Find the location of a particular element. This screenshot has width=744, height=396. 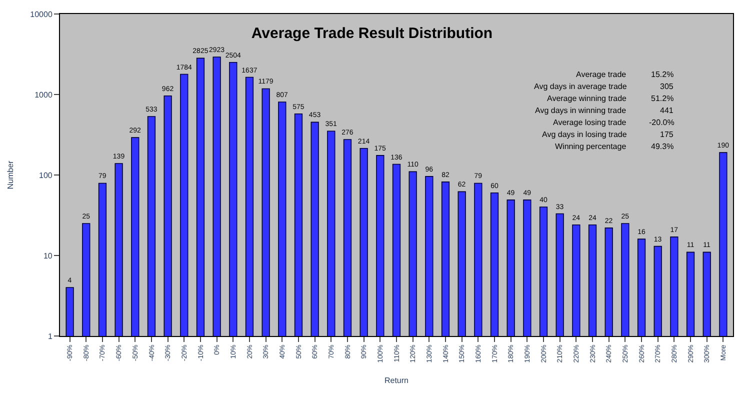

y-axis-title: Number is located at coordinates (10, 175).